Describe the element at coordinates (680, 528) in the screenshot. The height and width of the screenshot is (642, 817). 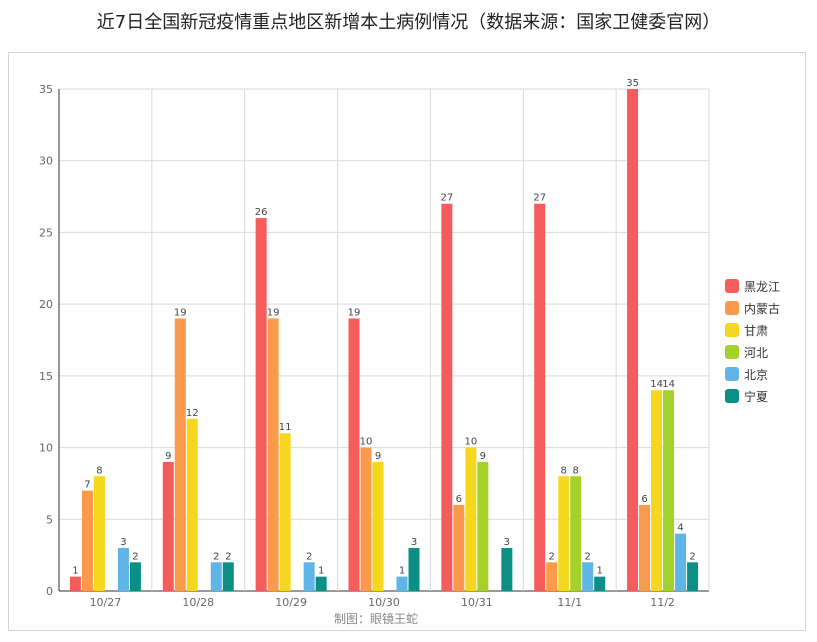
I see `bar-value-label: 4` at that location.